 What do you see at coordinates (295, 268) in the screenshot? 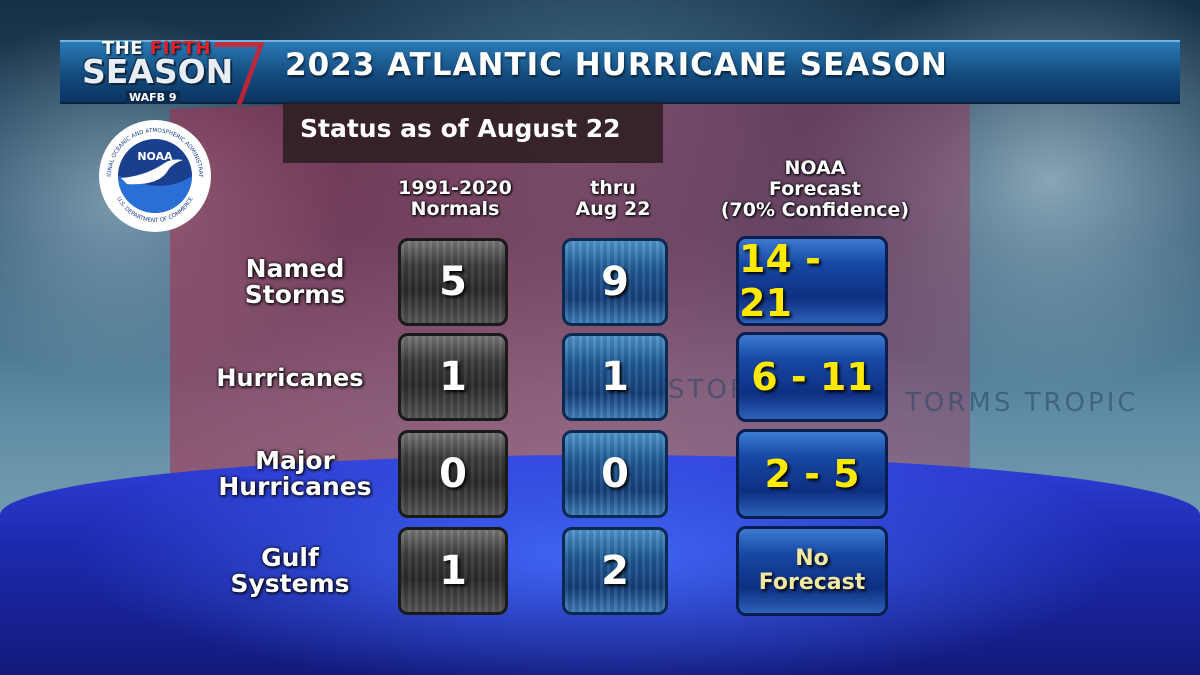
I see `row-label-line: Named` at bounding box center [295, 268].